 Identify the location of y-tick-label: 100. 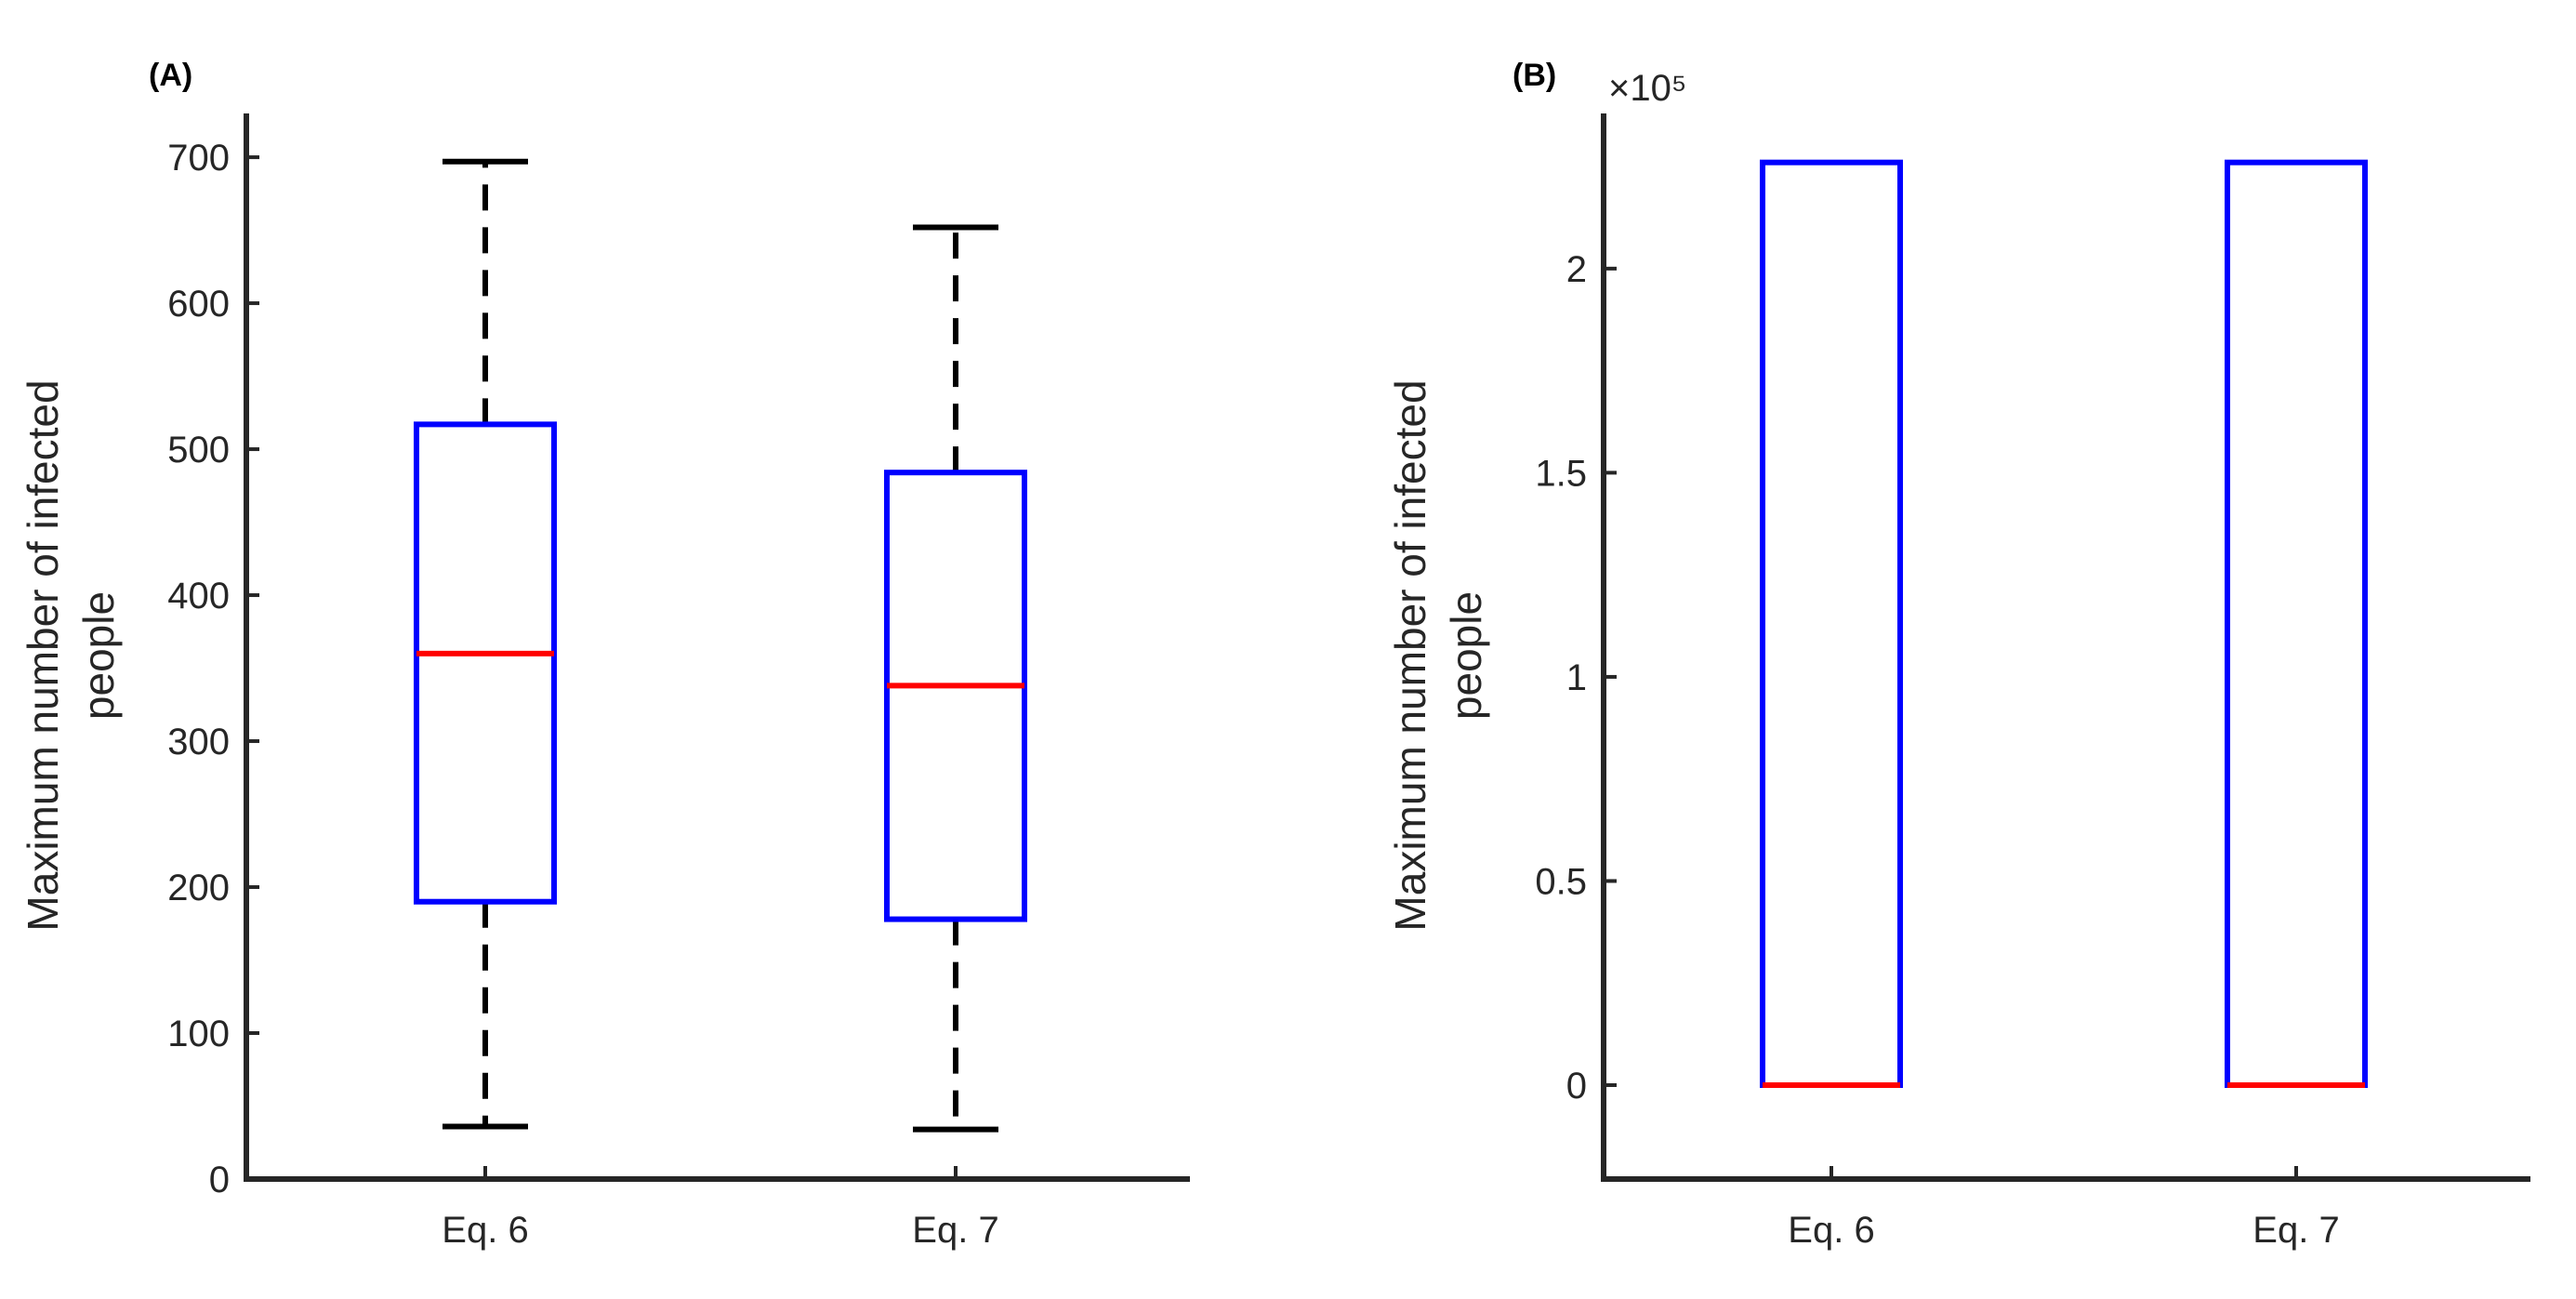
(198, 1034).